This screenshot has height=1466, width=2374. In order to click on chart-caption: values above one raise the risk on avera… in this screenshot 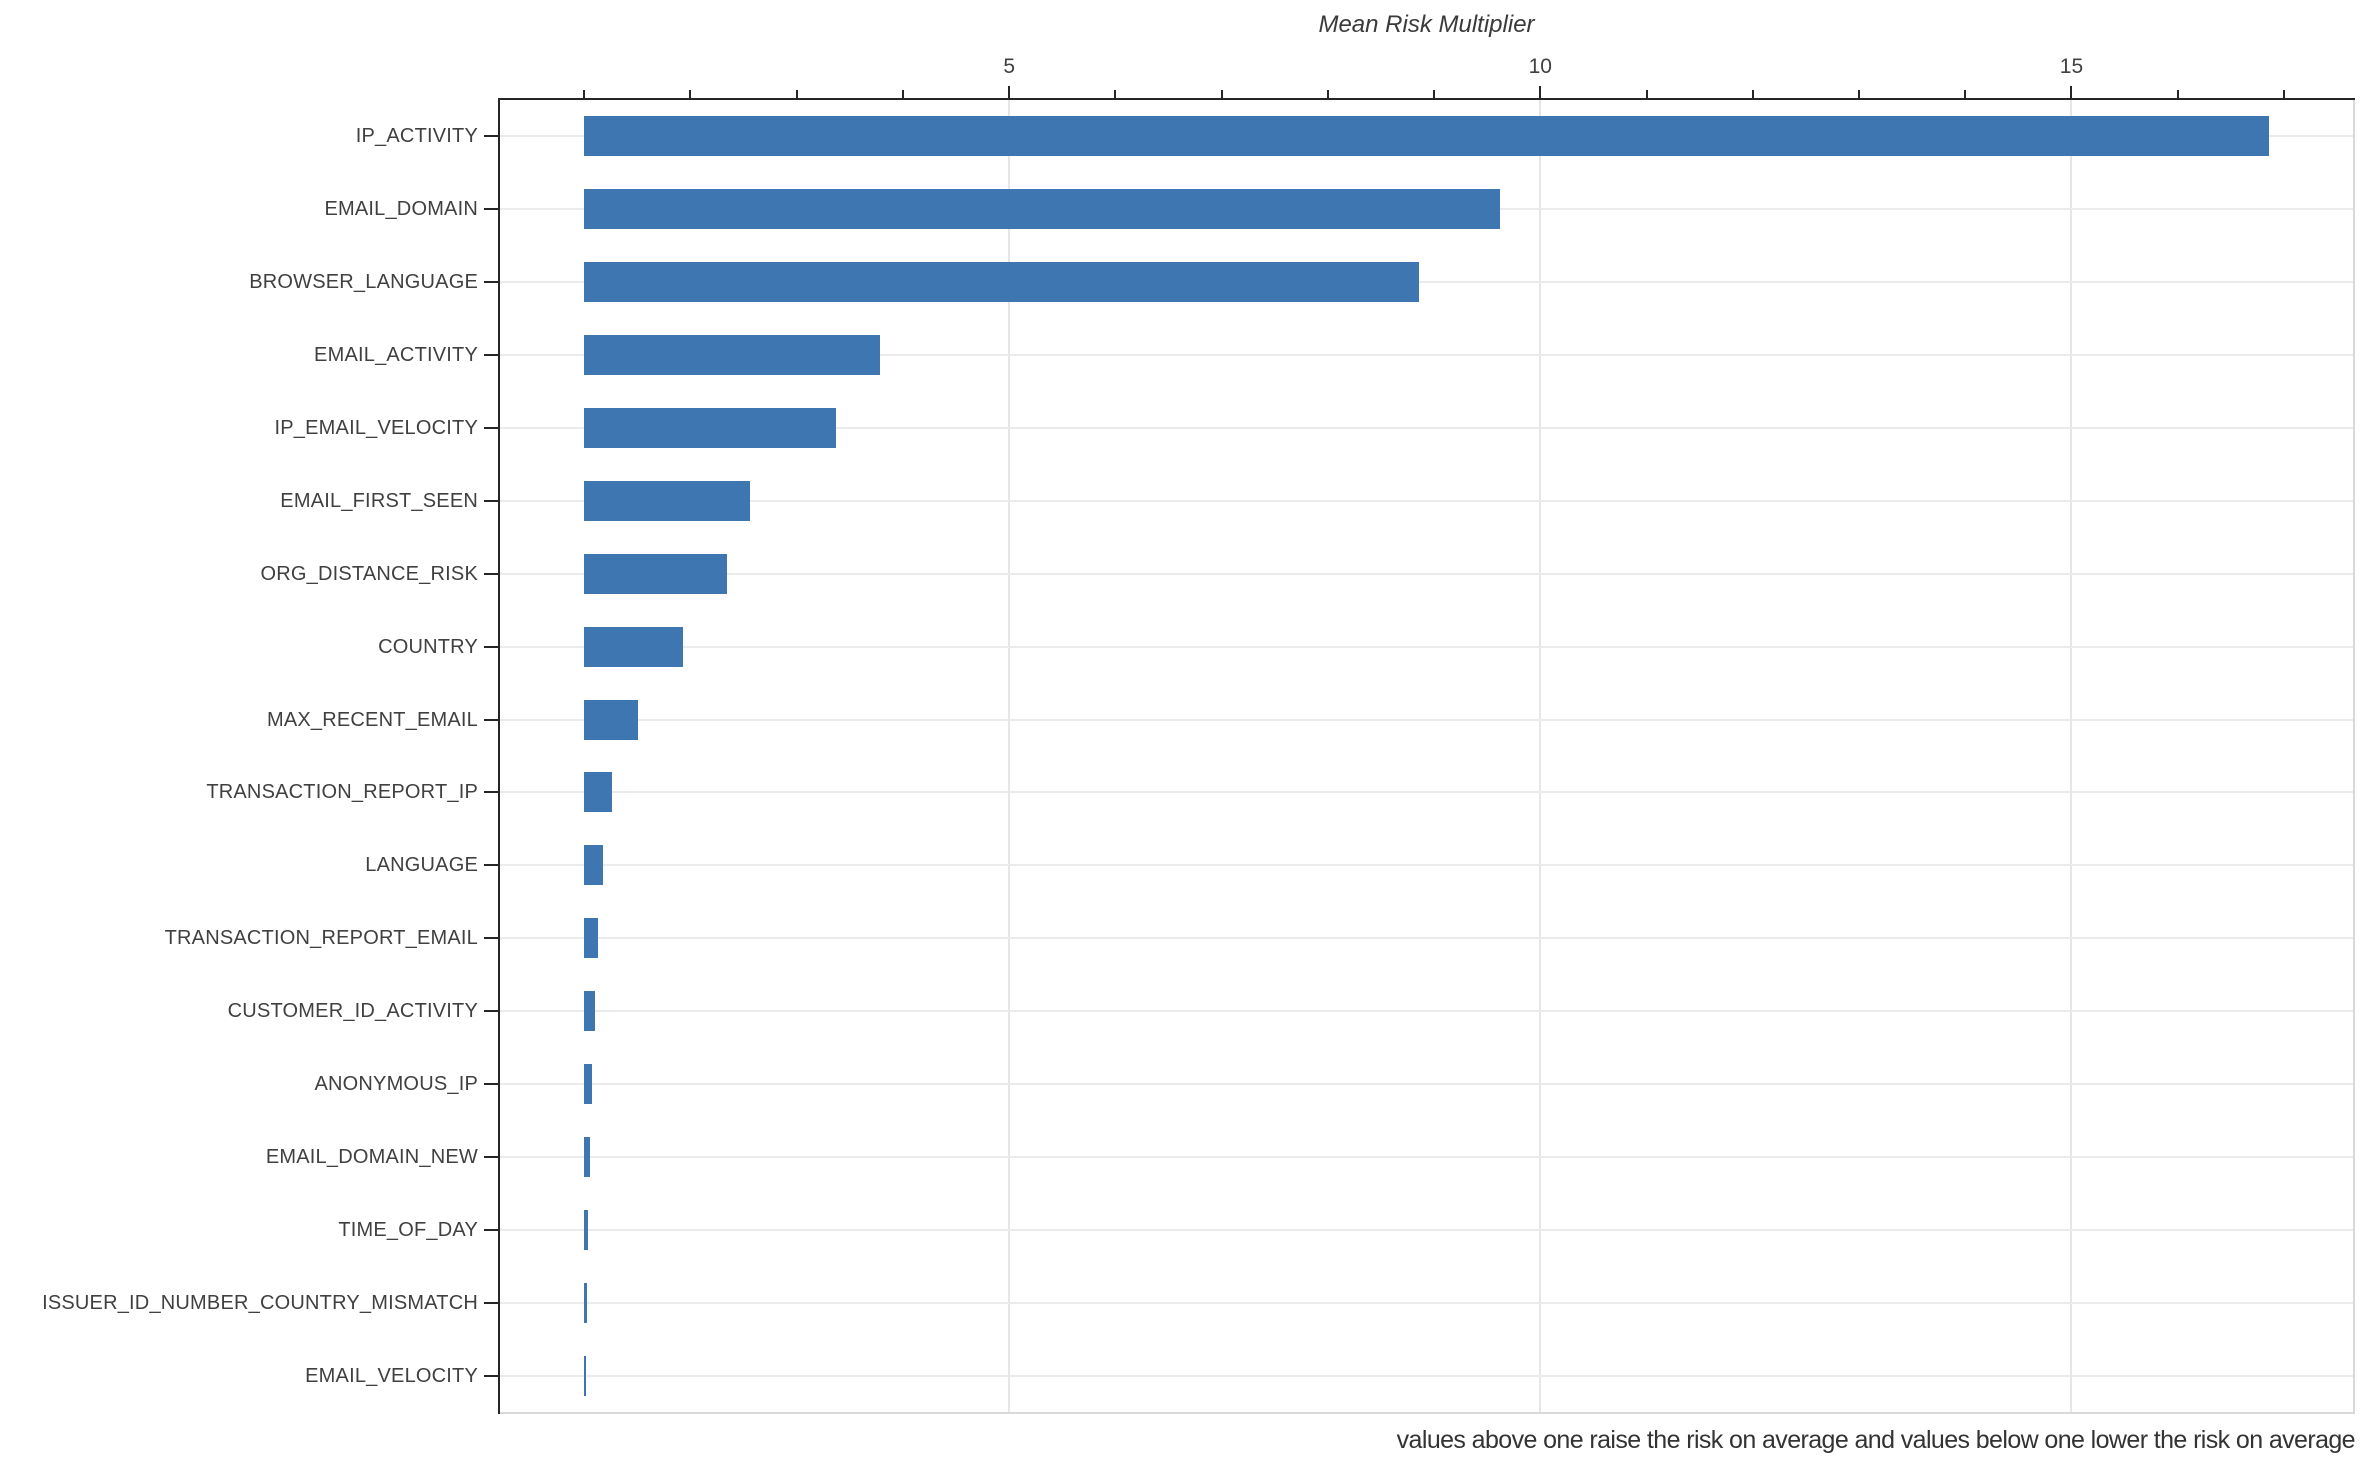, I will do `click(1876, 1440)`.